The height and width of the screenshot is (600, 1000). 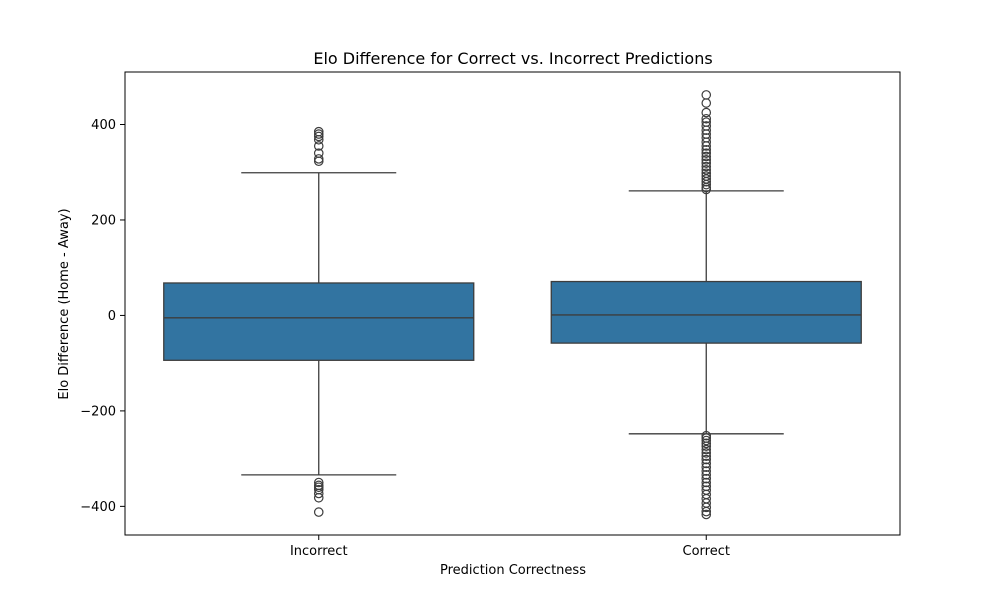 I want to click on y-tick-label: 200, so click(x=103, y=220).